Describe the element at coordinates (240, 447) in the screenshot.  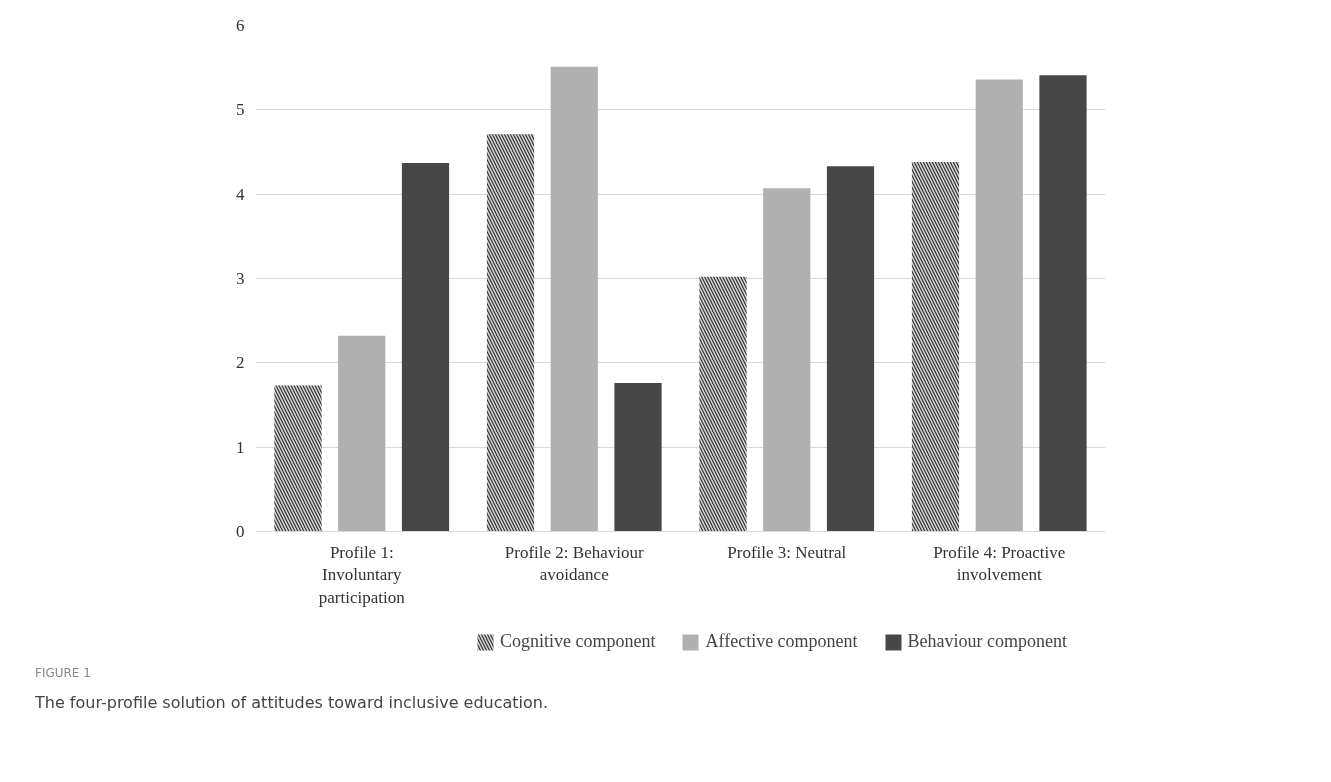
I see `y-tick-label: 1` at that location.